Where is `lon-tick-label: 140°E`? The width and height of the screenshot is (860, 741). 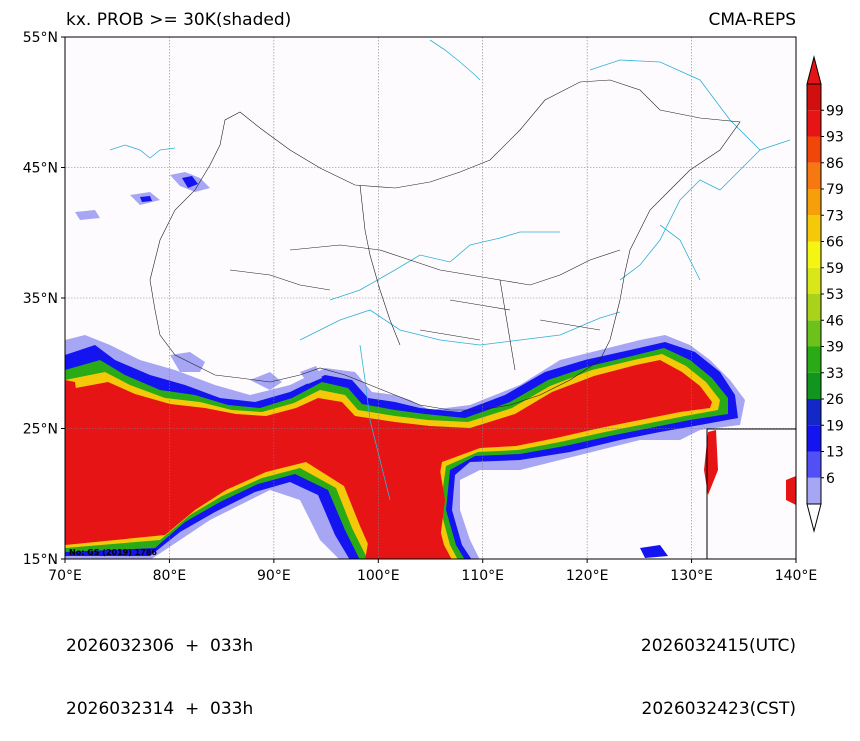 lon-tick-label: 140°E is located at coordinates (796, 576).